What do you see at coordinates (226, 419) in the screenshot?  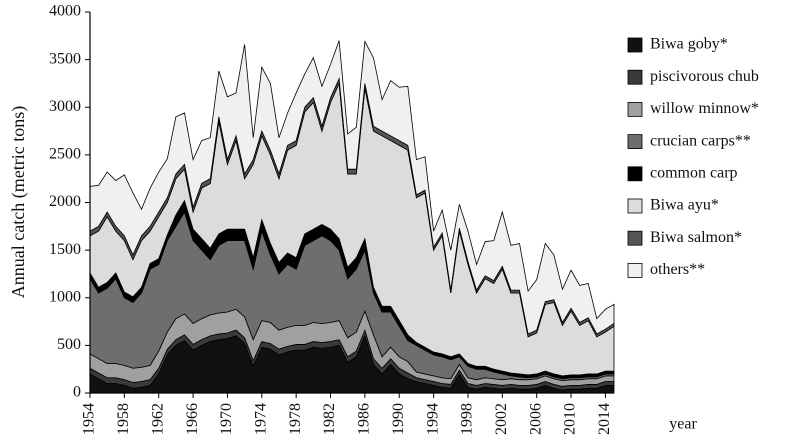 I see `x-tick-label: 1970` at bounding box center [226, 419].